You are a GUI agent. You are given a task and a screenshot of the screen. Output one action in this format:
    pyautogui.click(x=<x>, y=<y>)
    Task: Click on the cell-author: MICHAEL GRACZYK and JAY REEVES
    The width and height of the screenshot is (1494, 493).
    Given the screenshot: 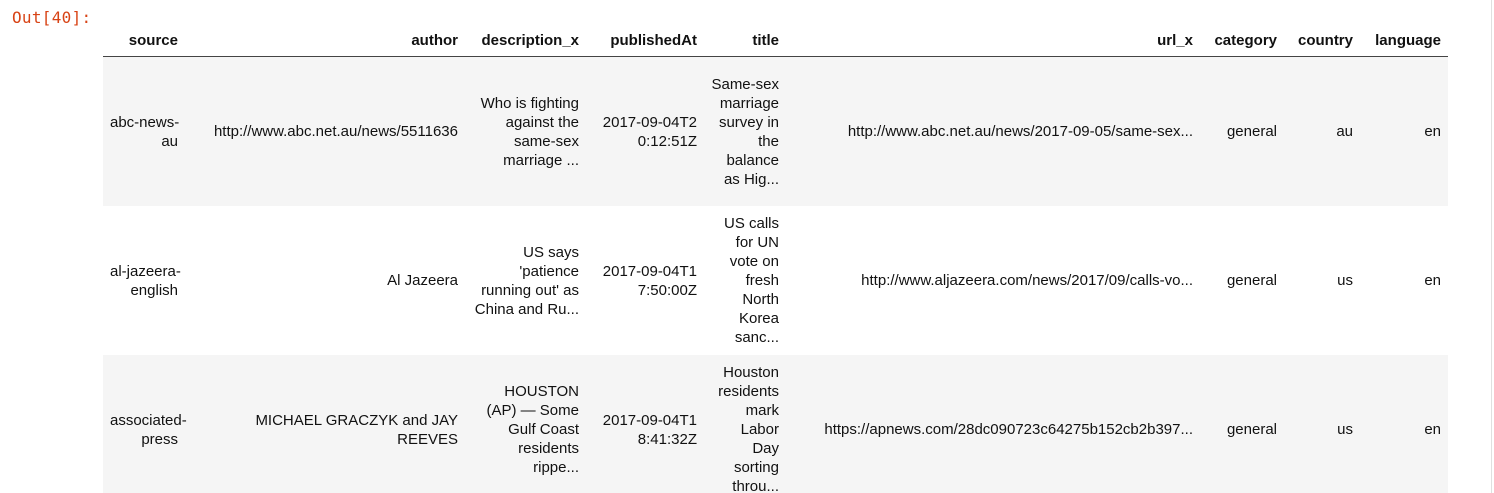 What is the action you would take?
    pyautogui.click(x=325, y=424)
    